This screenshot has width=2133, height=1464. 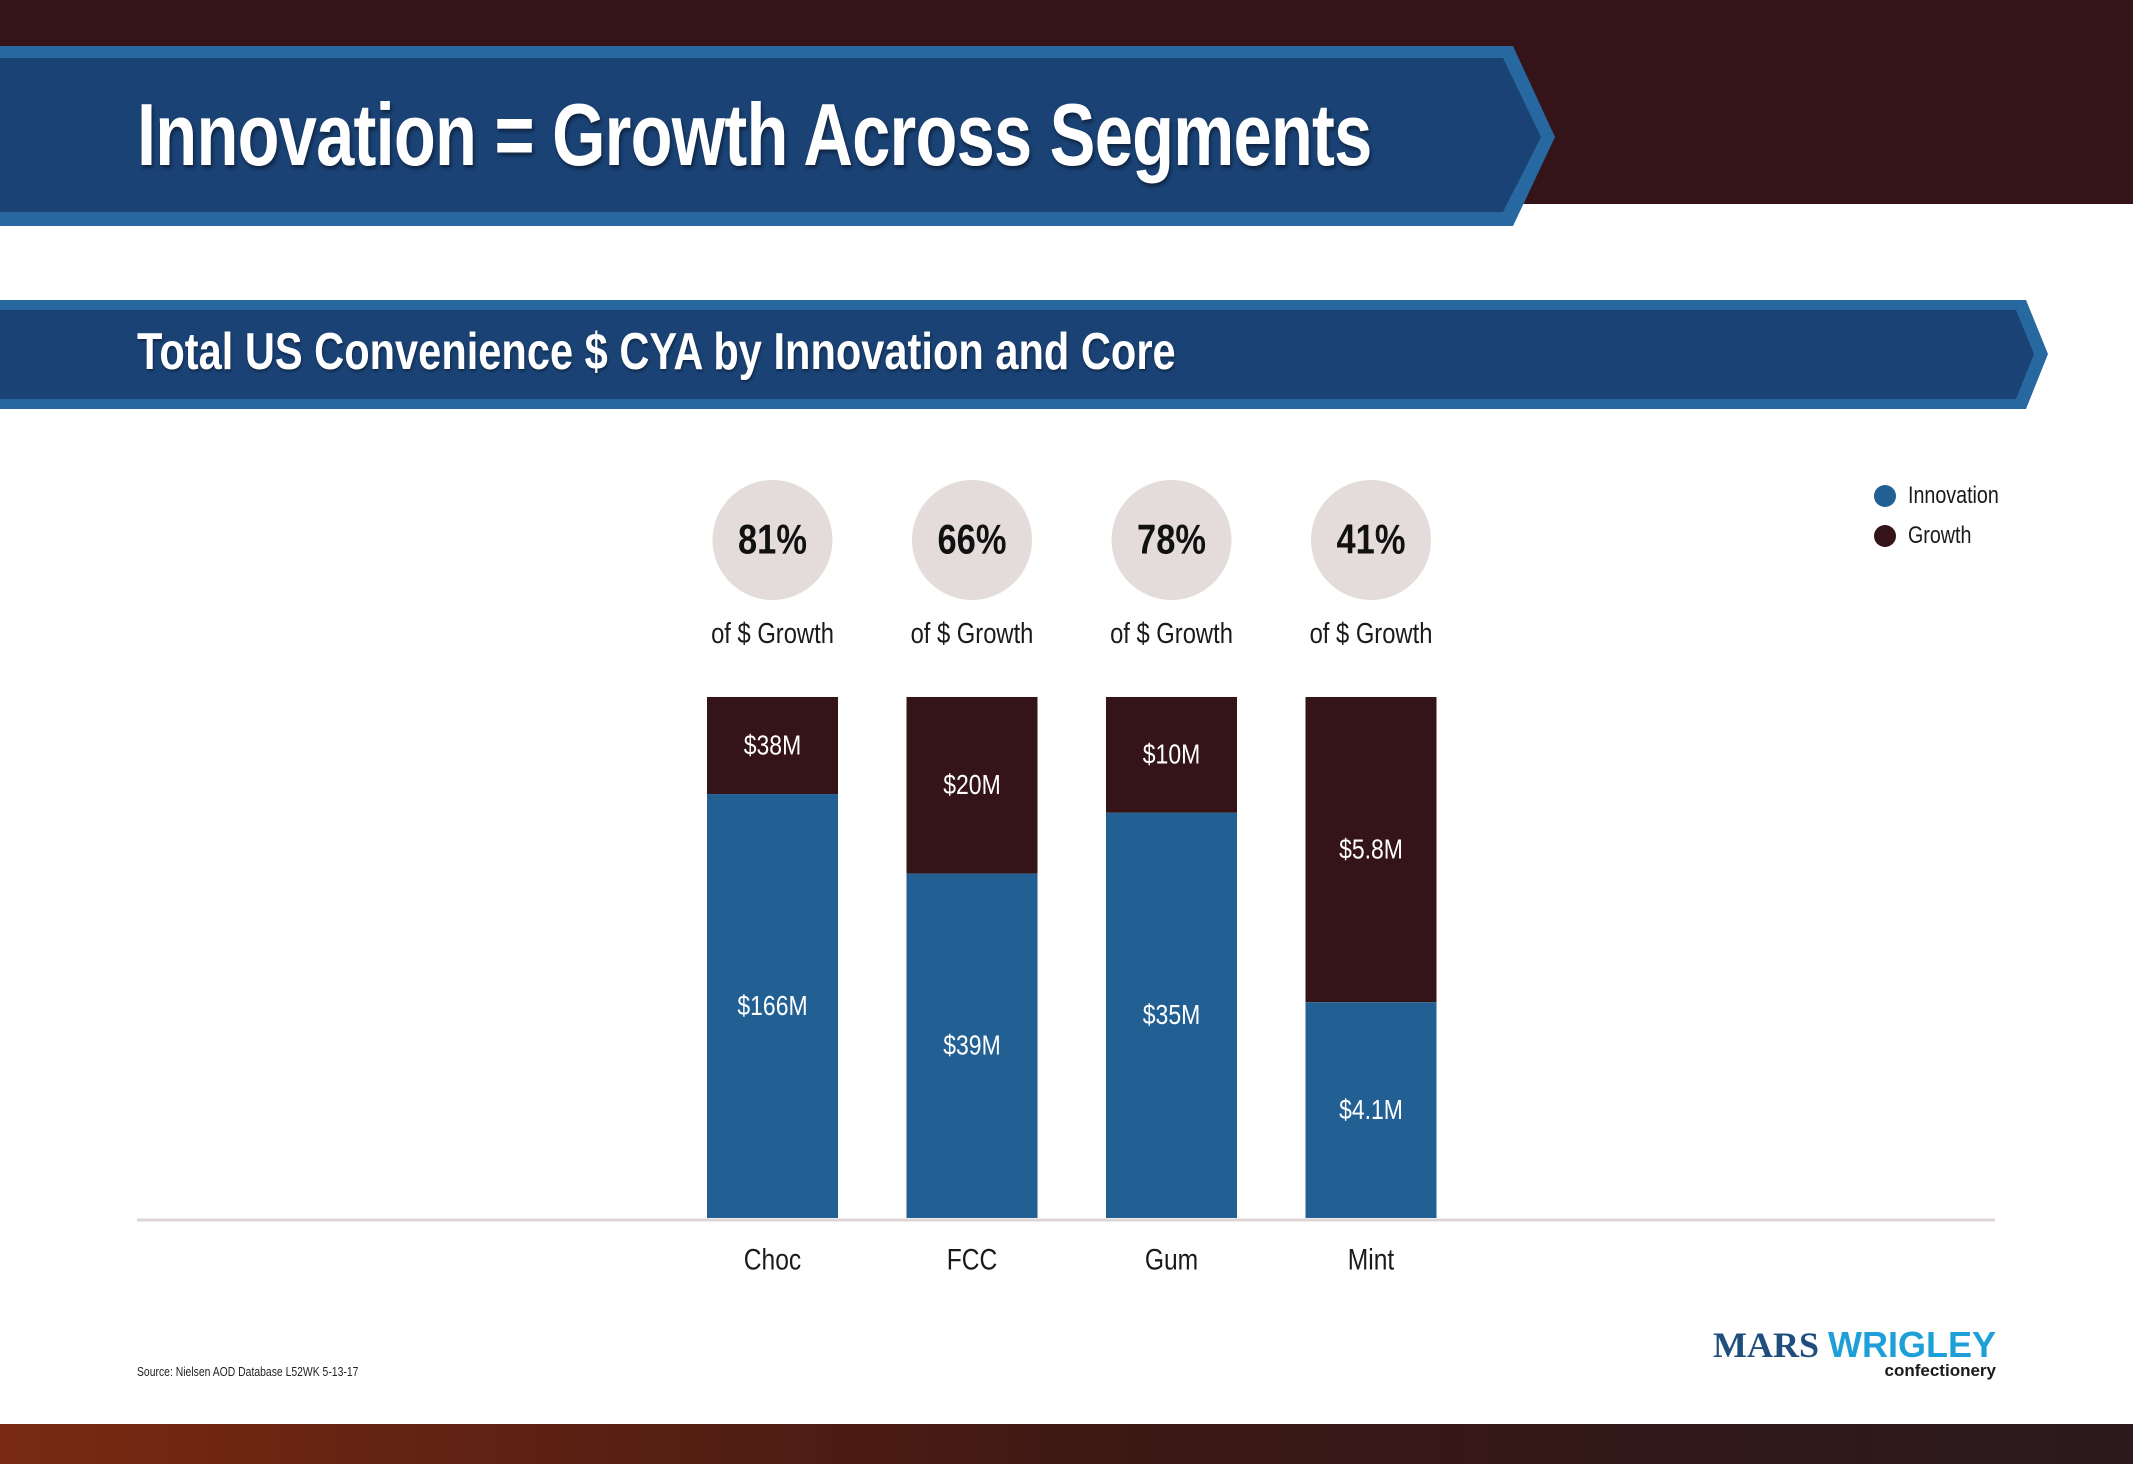 I want to click on growth-share-caption-fcc: of $ Growth, so click(x=972, y=633).